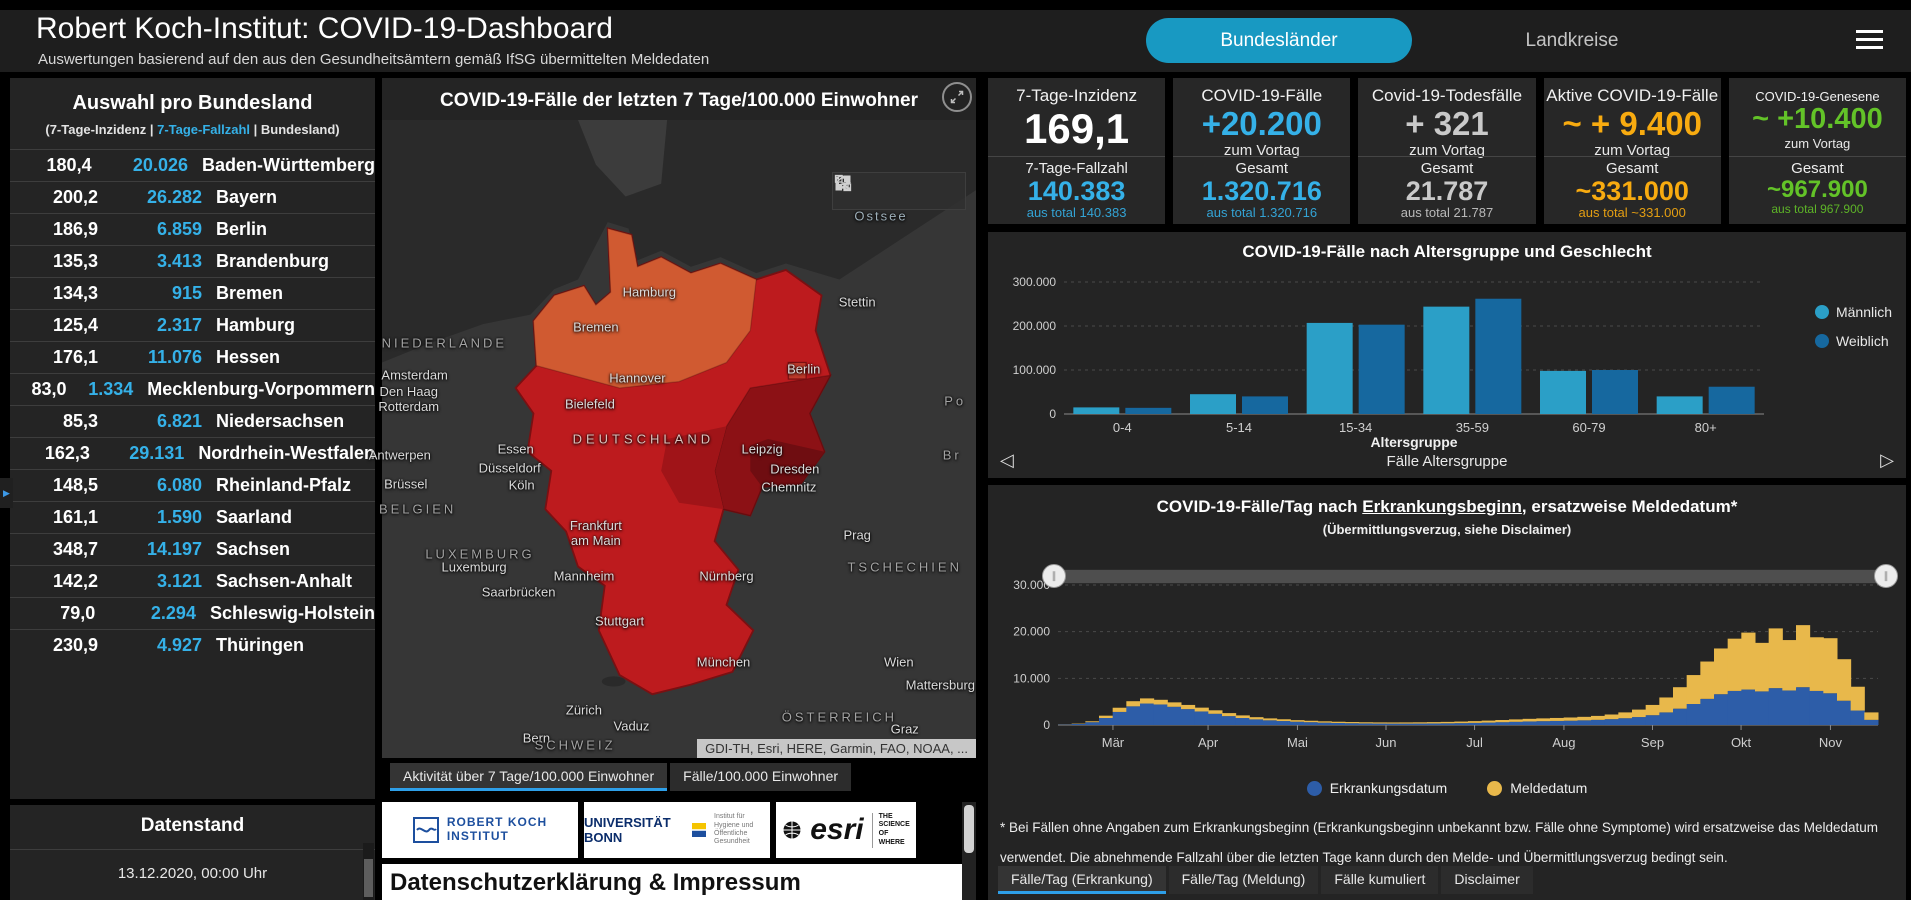 The height and width of the screenshot is (900, 1911). What do you see at coordinates (1007, 460) in the screenshot?
I see `pager-left-icon: ◁` at bounding box center [1007, 460].